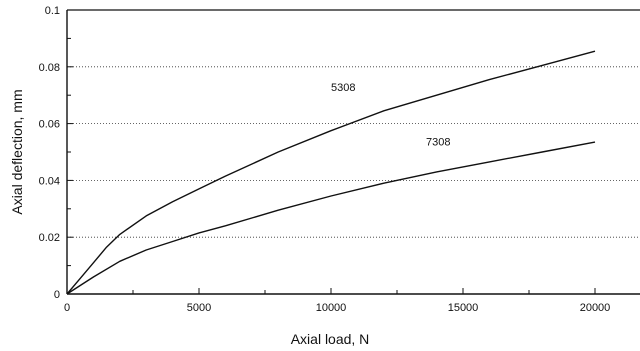 Image resolution: width=640 pixels, height=351 pixels. What do you see at coordinates (49, 68) in the screenshot?
I see `y-tick-label: 0.08` at bounding box center [49, 68].